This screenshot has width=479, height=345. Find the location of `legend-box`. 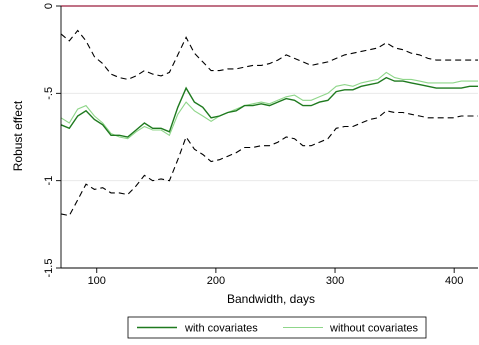

legend-box is located at coordinates (277, 327).